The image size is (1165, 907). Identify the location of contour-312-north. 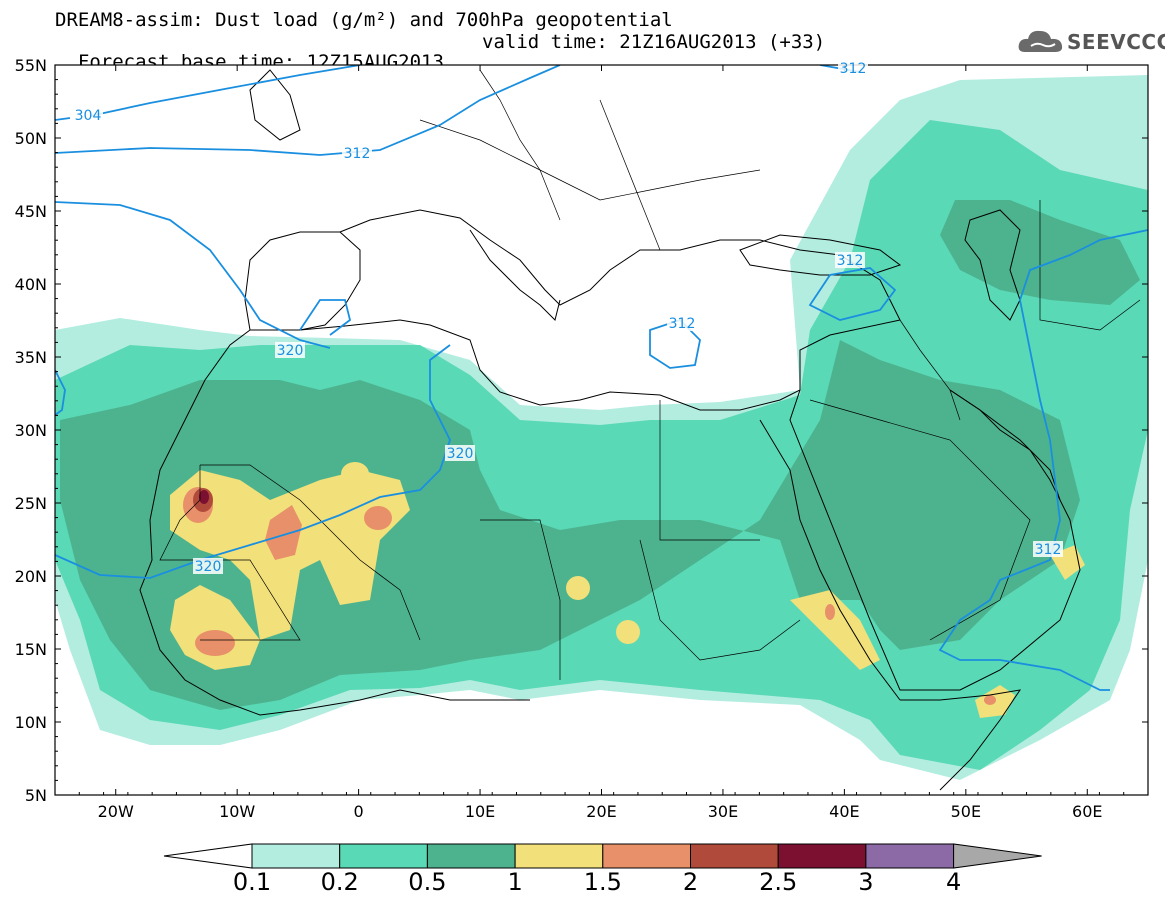
(308, 110).